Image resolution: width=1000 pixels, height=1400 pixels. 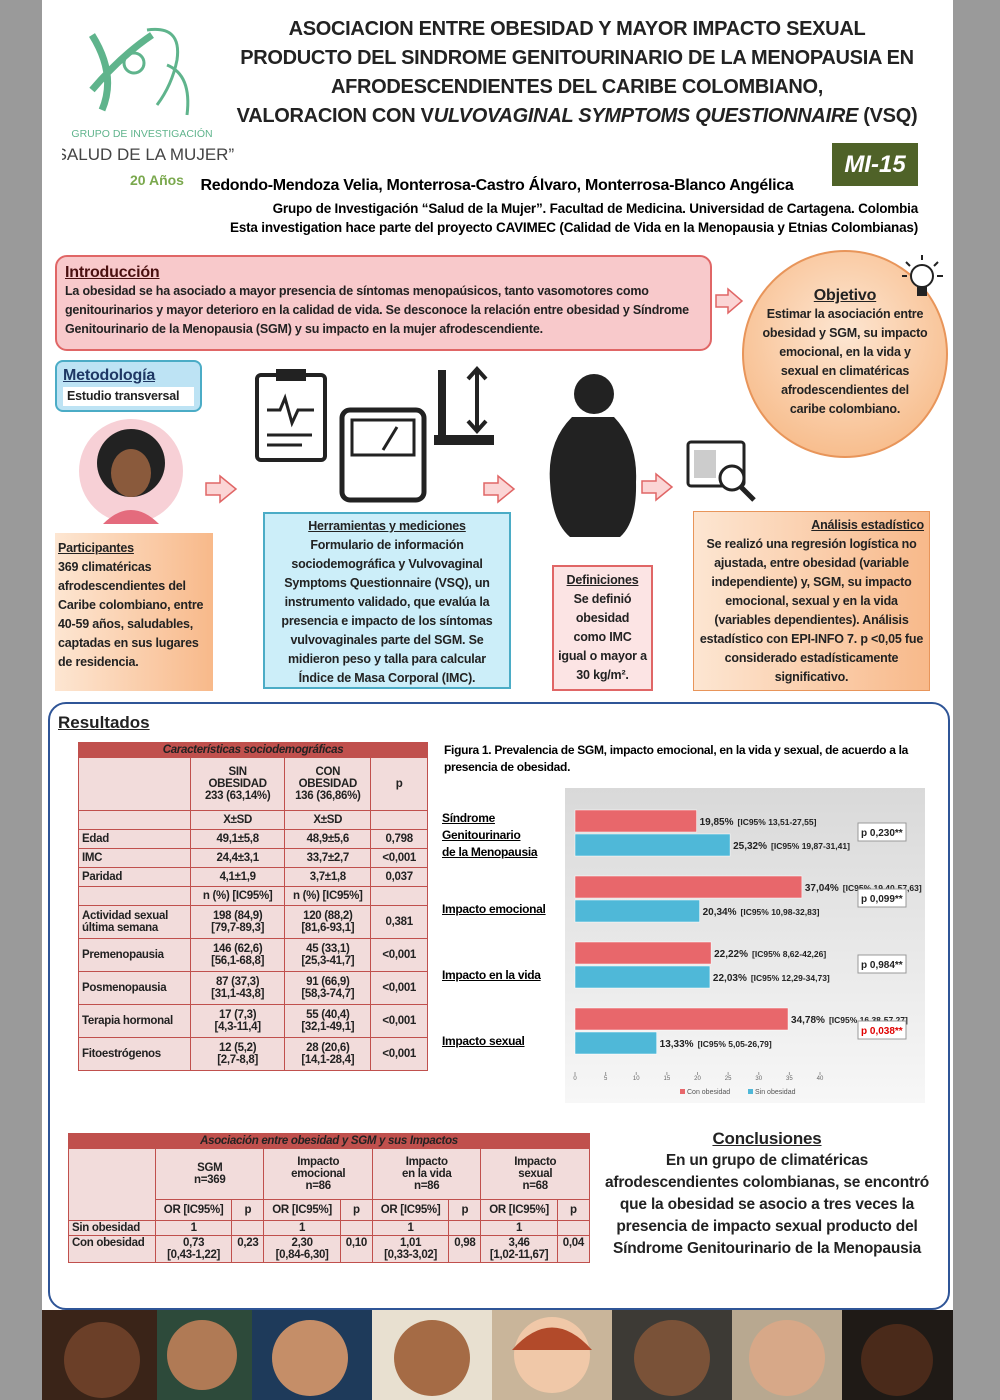 What do you see at coordinates (716, 1044) in the screenshot?
I see `value-label: 13,33% [IC95% 5,05-26,79]` at bounding box center [716, 1044].